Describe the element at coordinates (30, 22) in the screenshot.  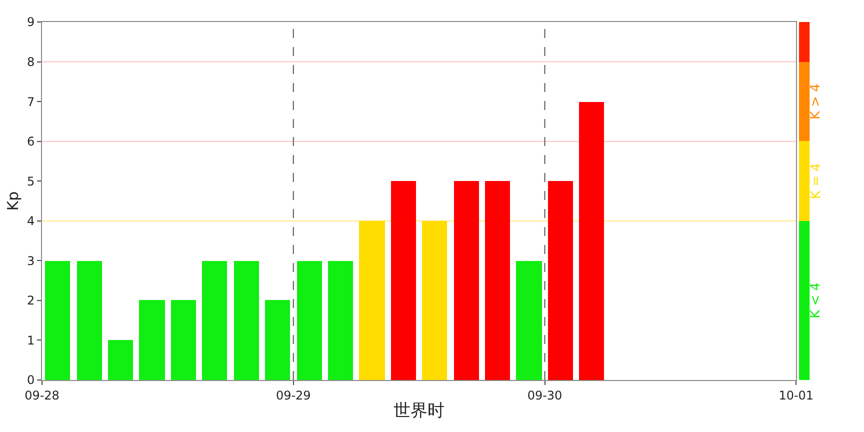
I see `y-tick-label: 9` at that location.